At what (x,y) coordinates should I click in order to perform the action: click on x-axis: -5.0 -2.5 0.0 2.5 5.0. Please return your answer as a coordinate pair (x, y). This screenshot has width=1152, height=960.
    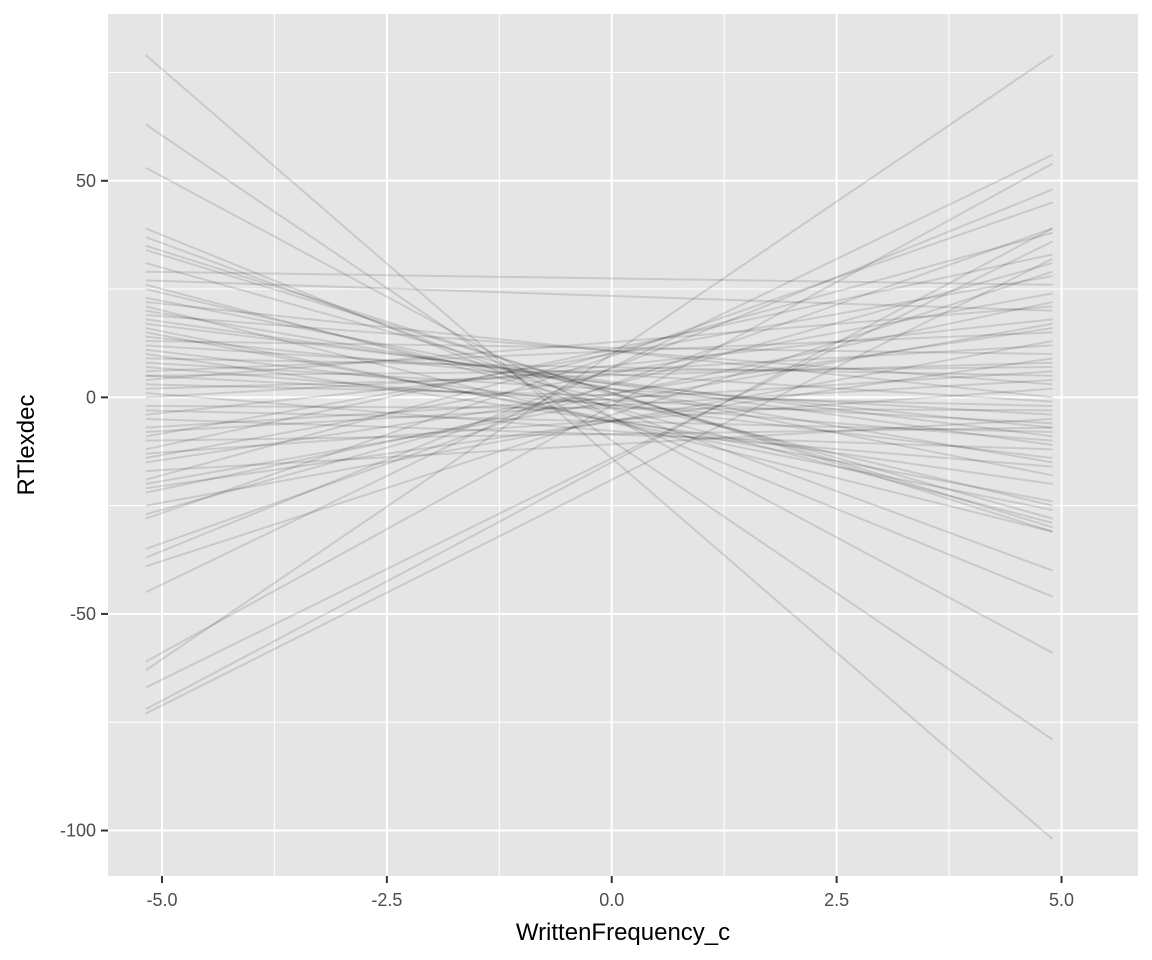
    Looking at the image, I should click on (610, 893).